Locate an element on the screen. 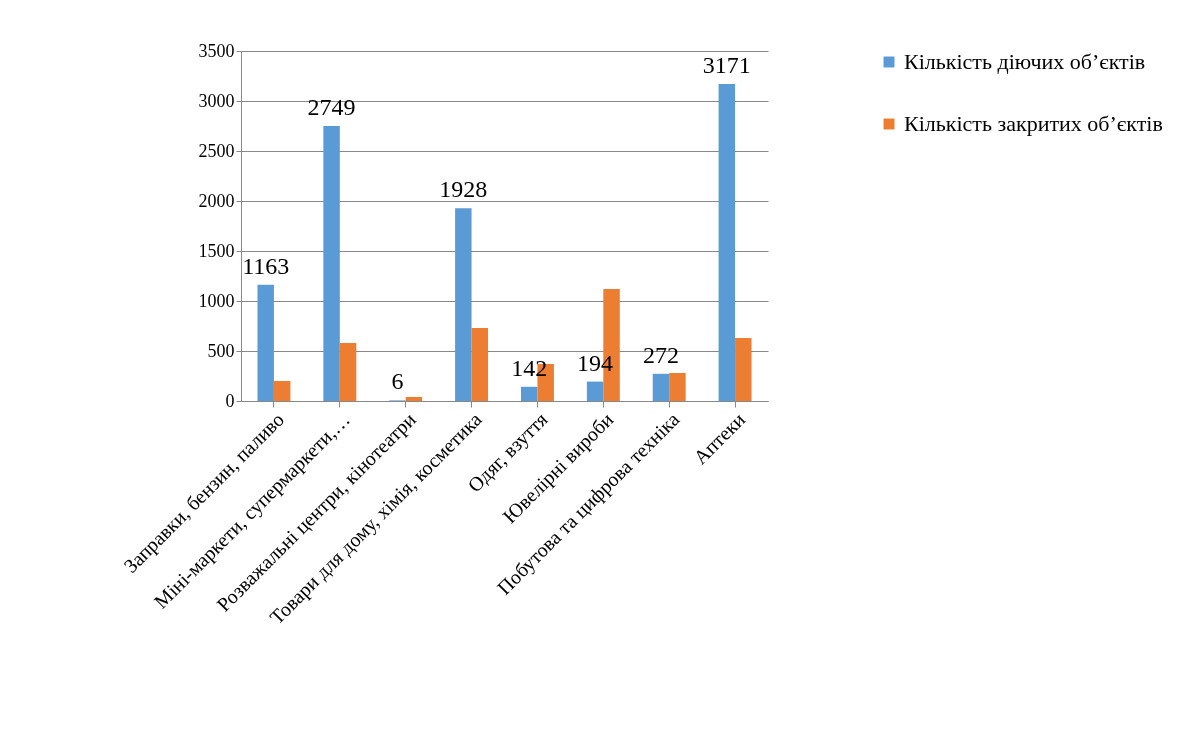  data-label: 3171 is located at coordinates (726, 64).